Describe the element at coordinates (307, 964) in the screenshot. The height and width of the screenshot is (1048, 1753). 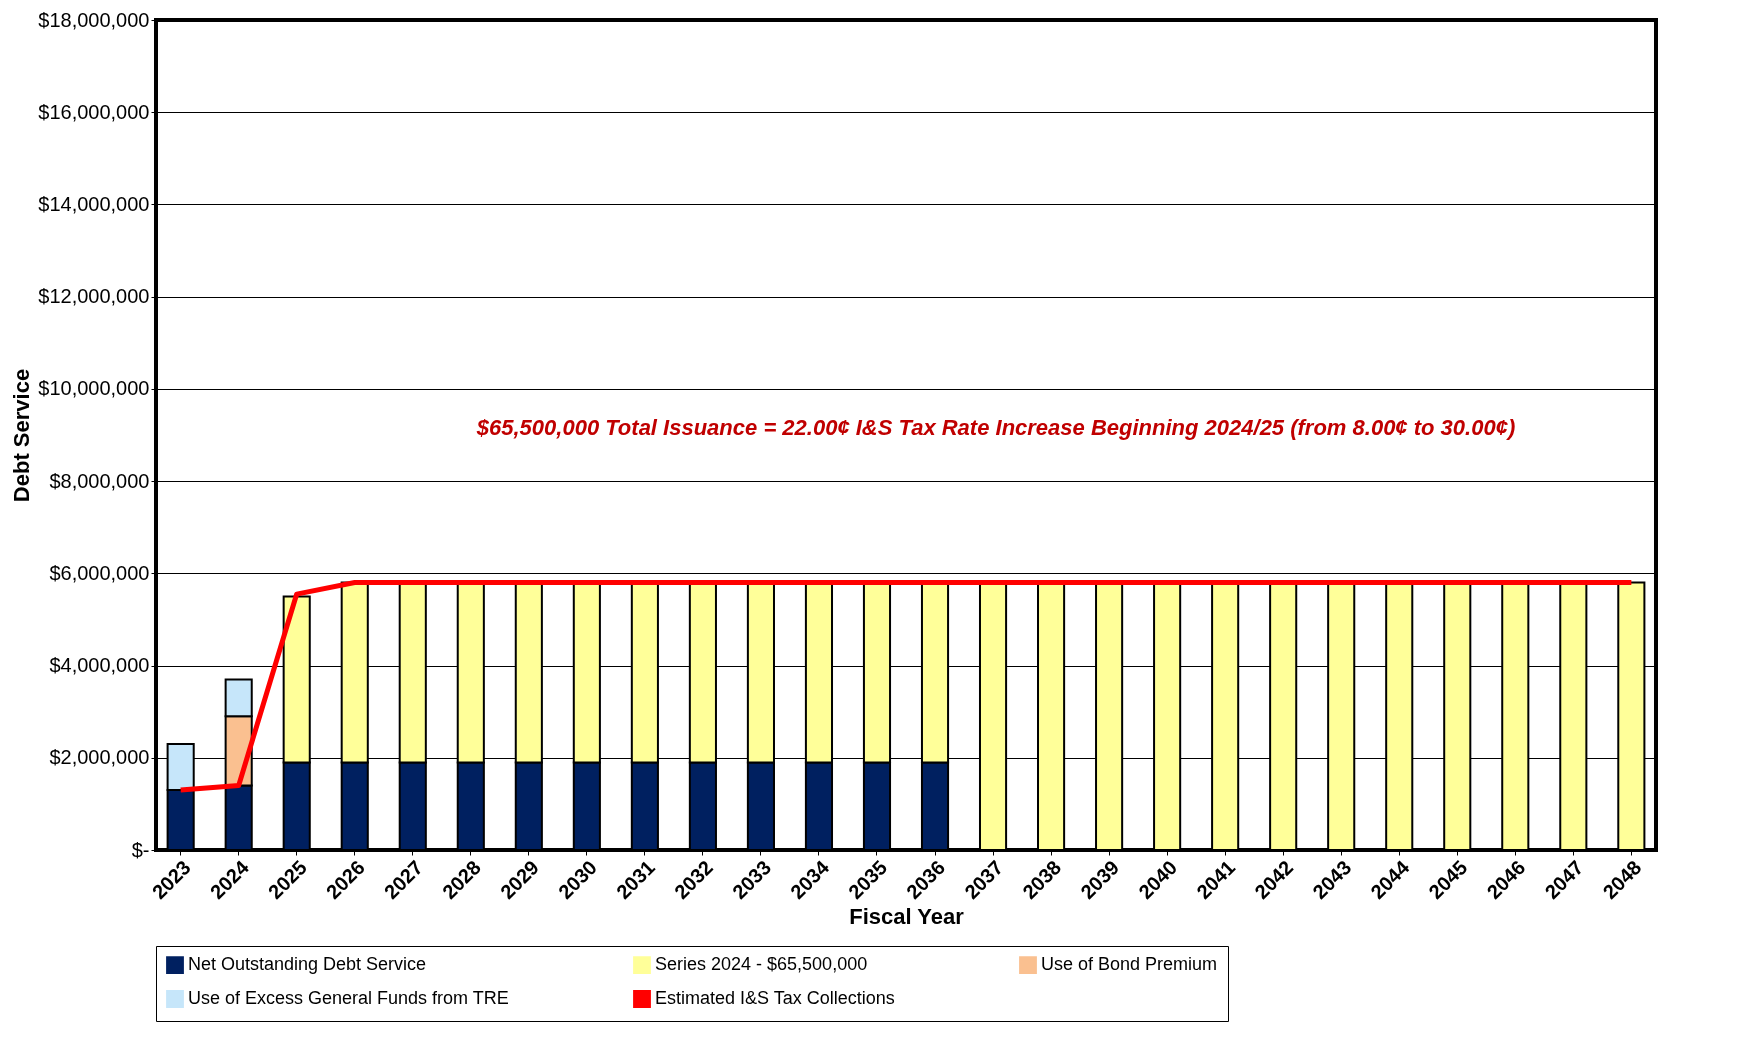
I see `legend-label: Net Outstanding Debt Service` at that location.